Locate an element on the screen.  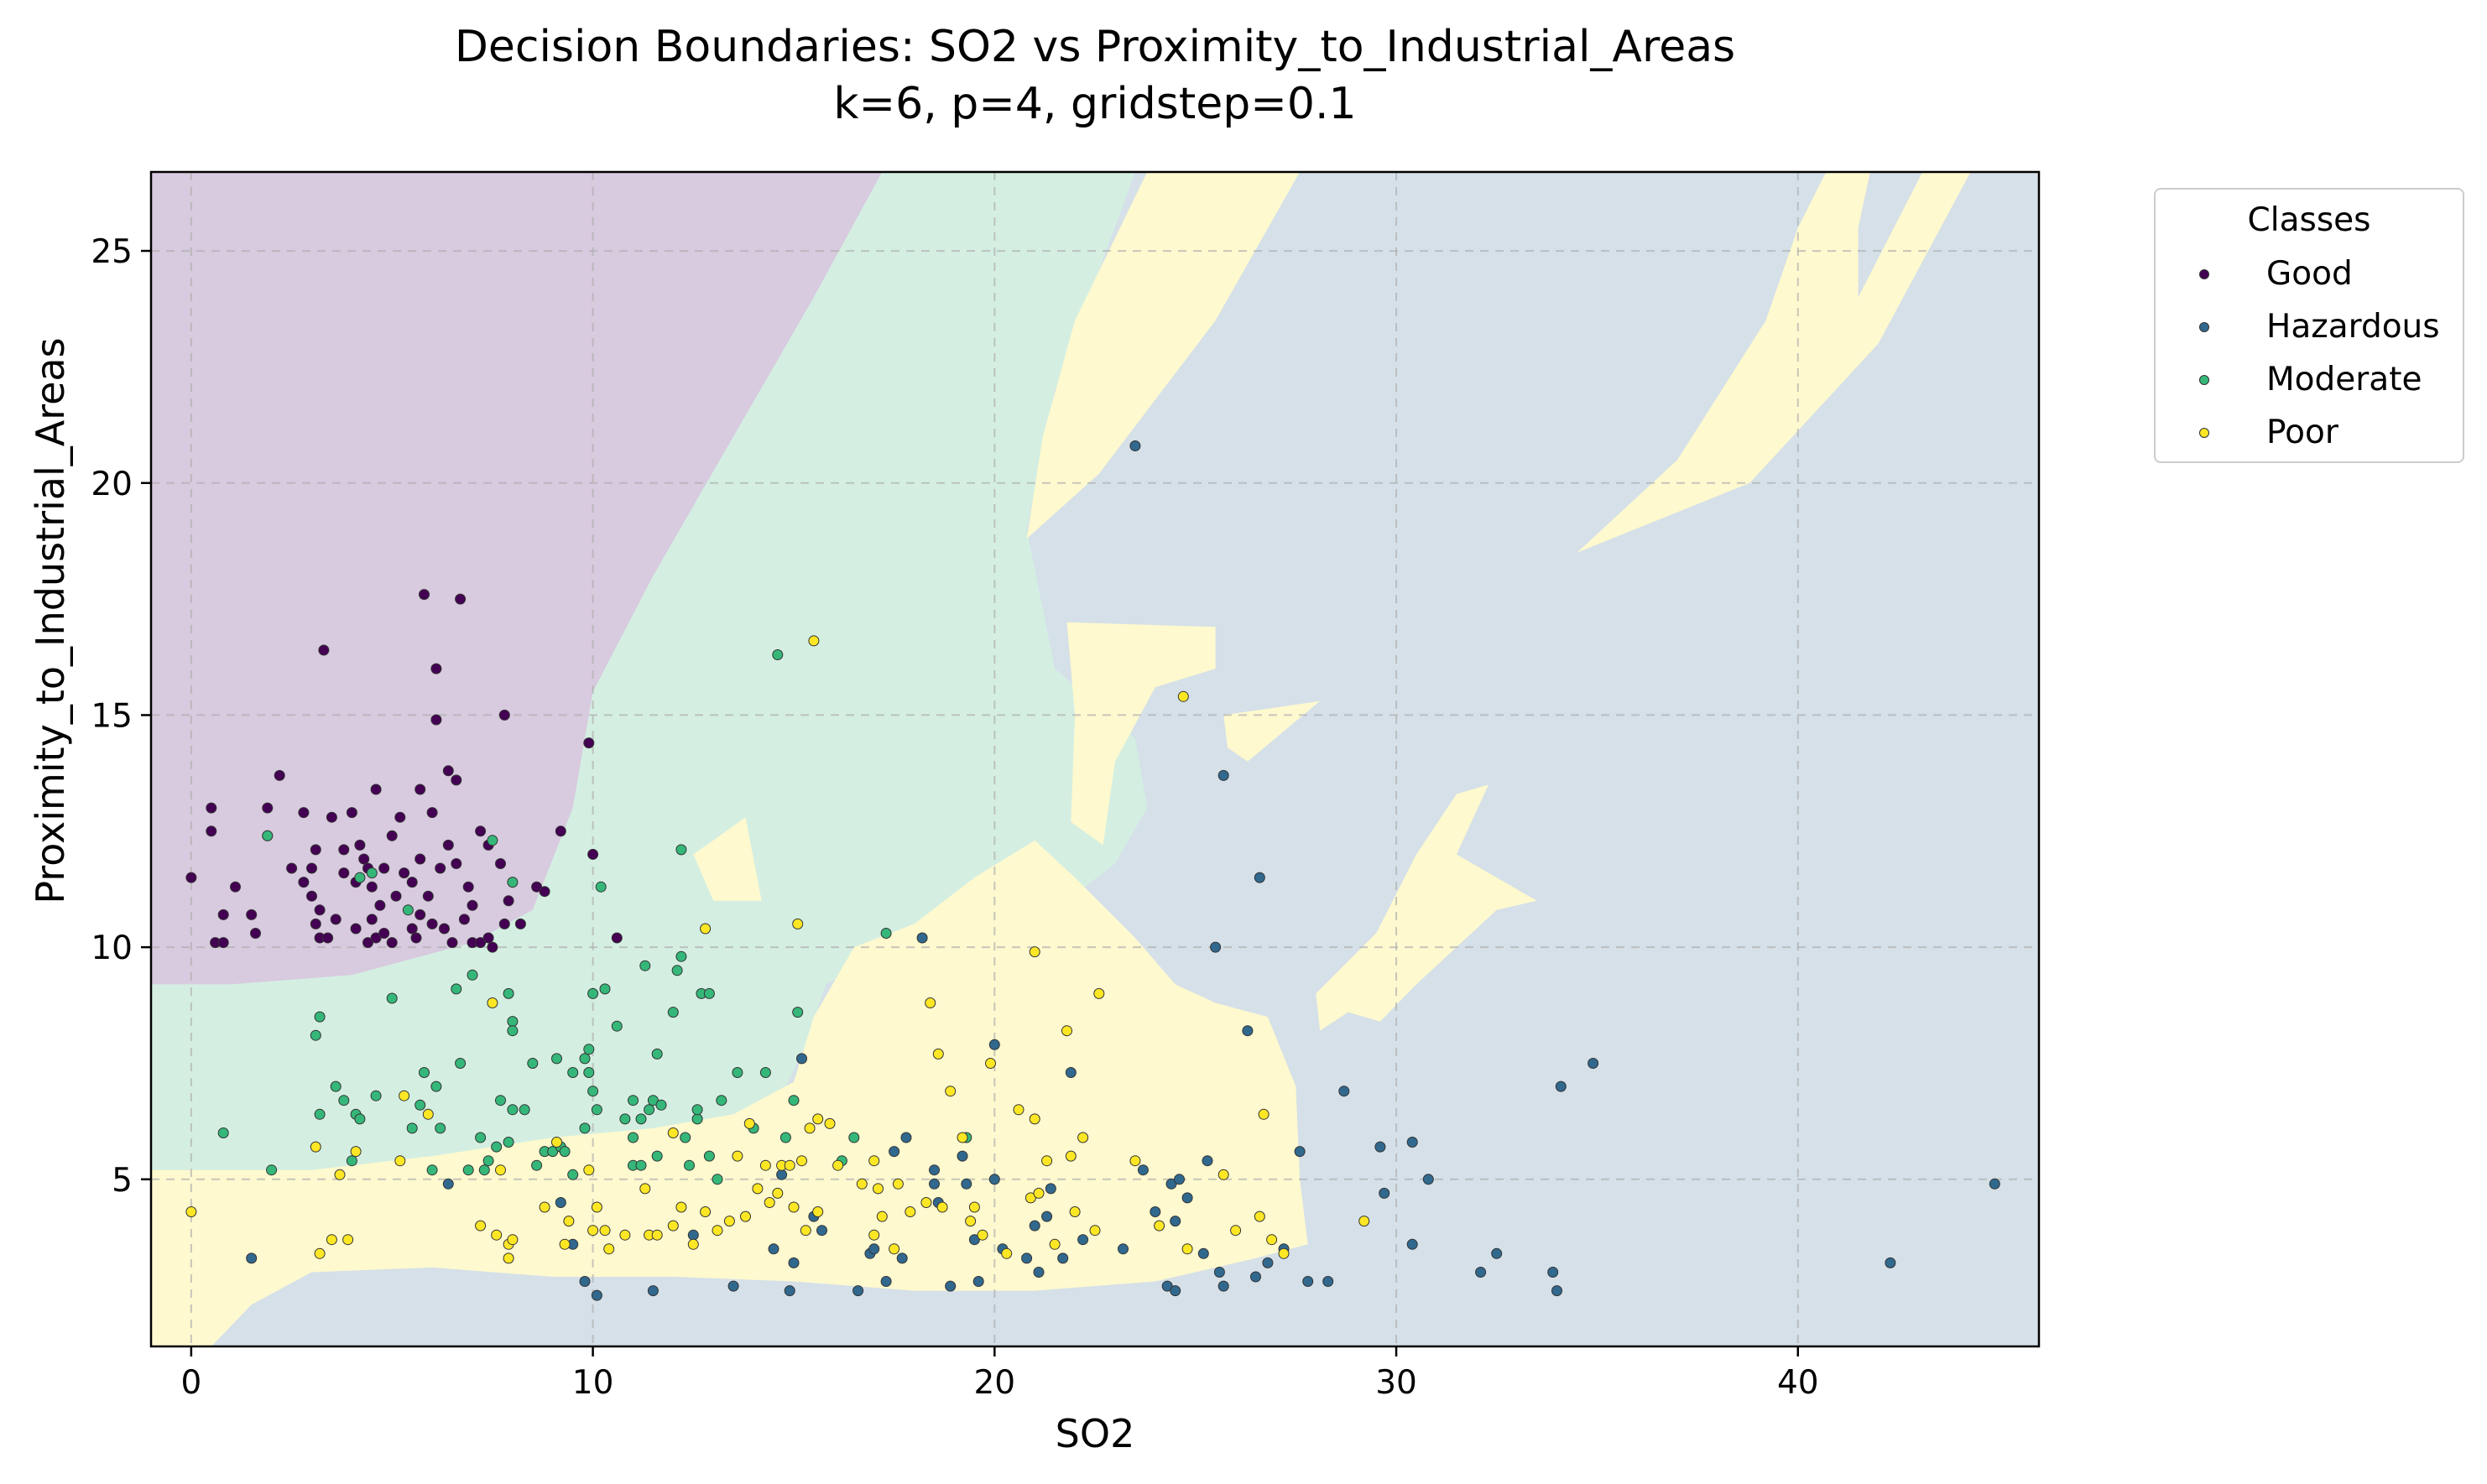
legend: Classes Good Hazardous Moderate Poor is located at coordinates (2309, 325).